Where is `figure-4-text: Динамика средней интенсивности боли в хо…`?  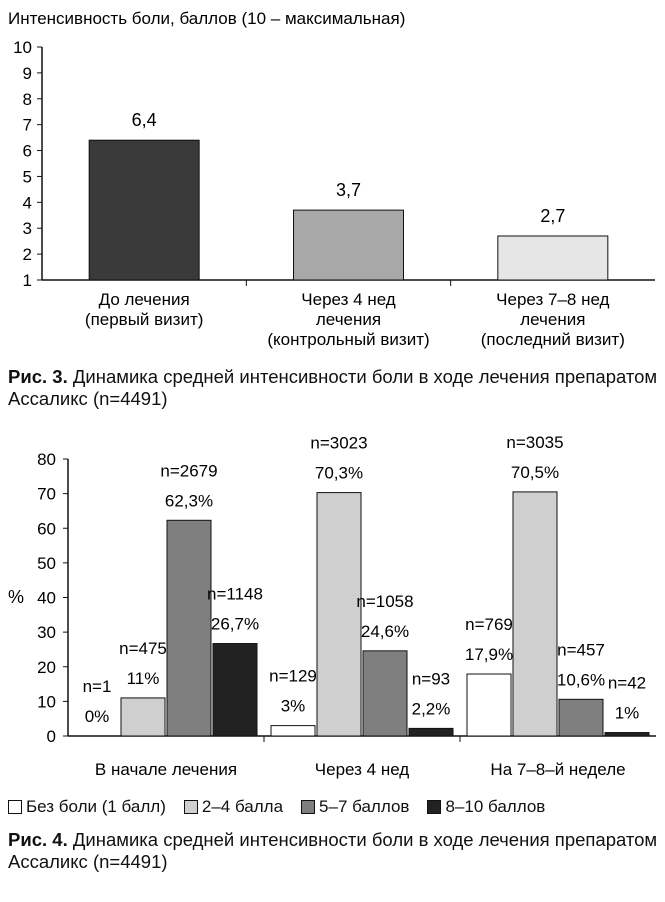 figure-4-text: Динамика средней интенсивности боли в хо… is located at coordinates (333, 850).